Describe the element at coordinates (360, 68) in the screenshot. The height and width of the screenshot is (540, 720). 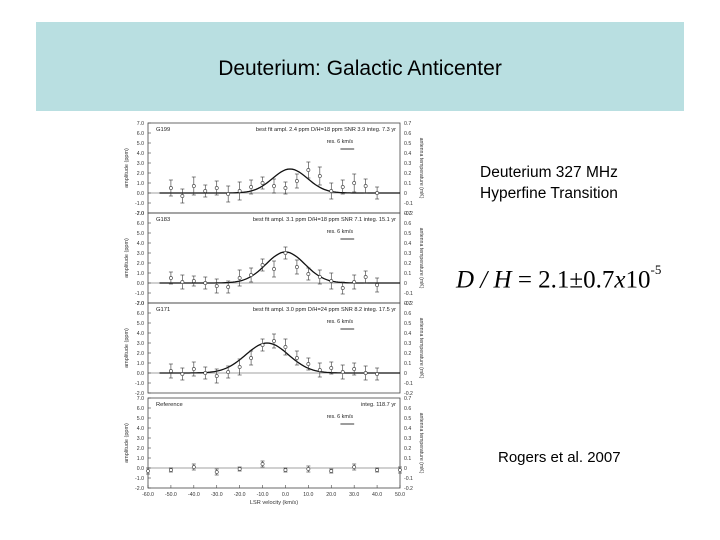
I see `slide-title: Deuterium: Galactic Anticenter` at that location.